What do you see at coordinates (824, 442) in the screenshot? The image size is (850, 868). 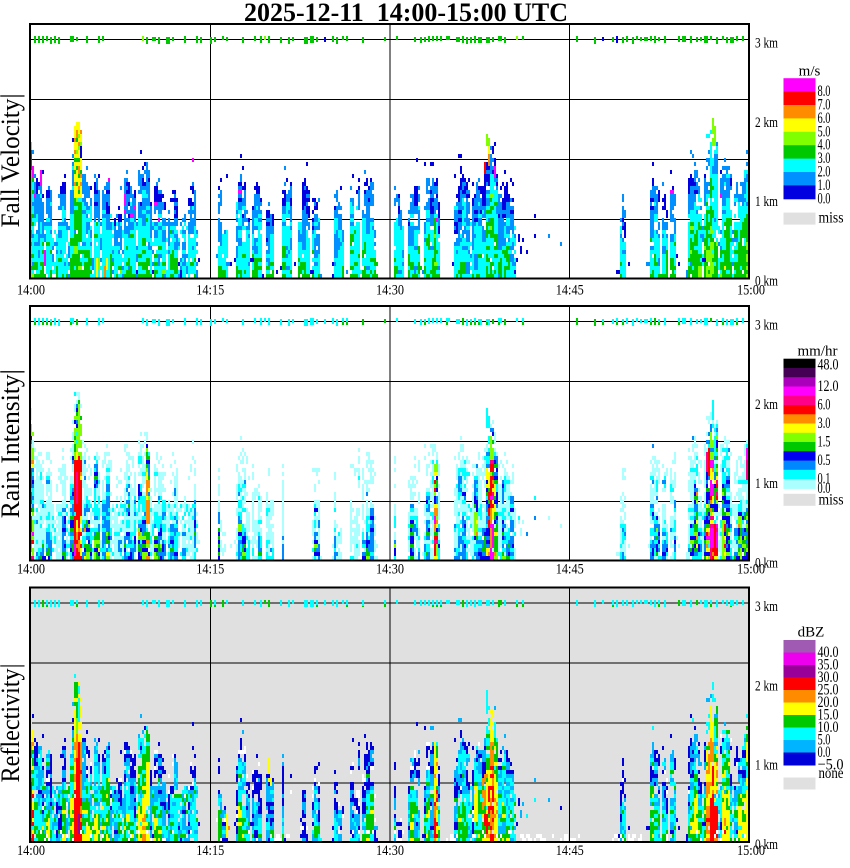 I see `svg-text: 1.5` at bounding box center [824, 442].